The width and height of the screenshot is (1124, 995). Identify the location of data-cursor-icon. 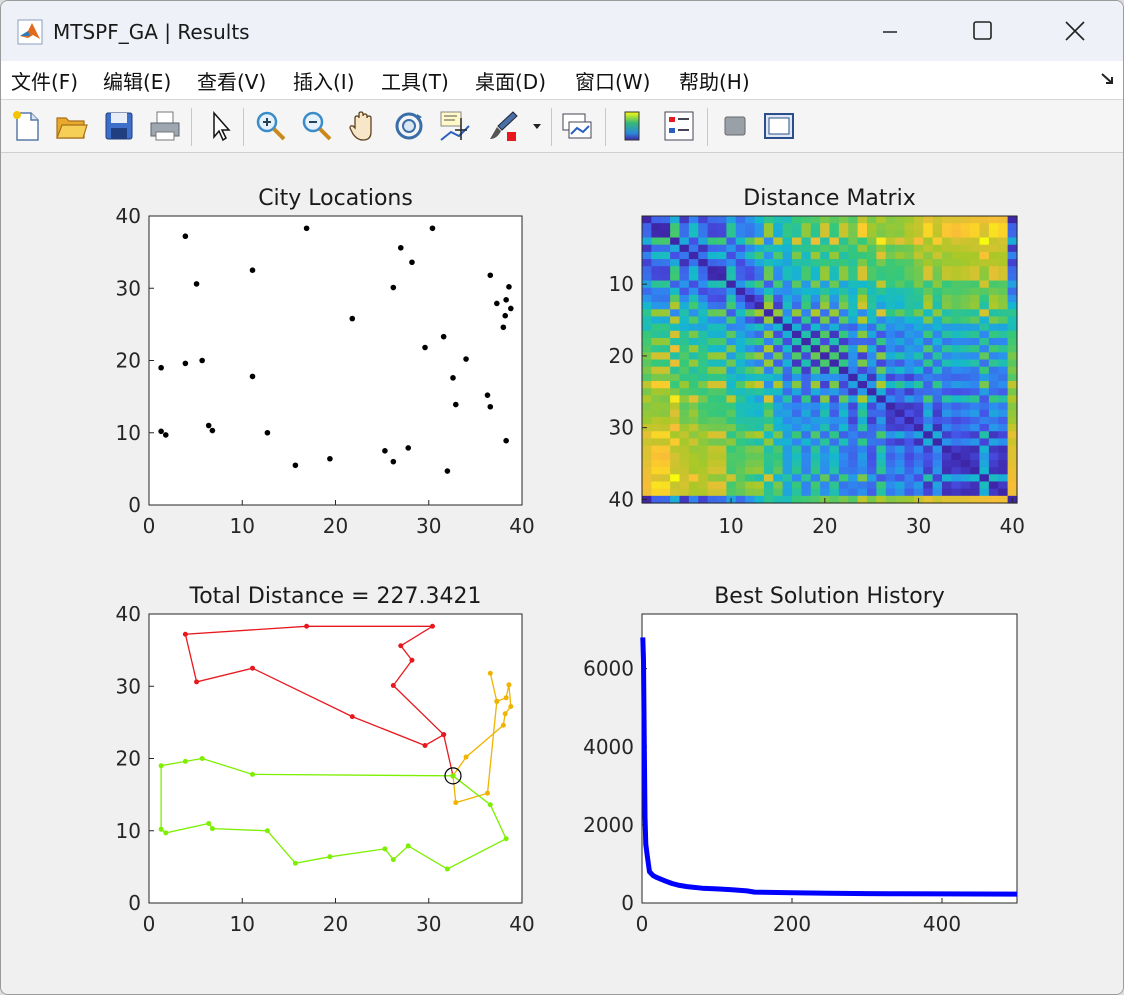
(455, 126).